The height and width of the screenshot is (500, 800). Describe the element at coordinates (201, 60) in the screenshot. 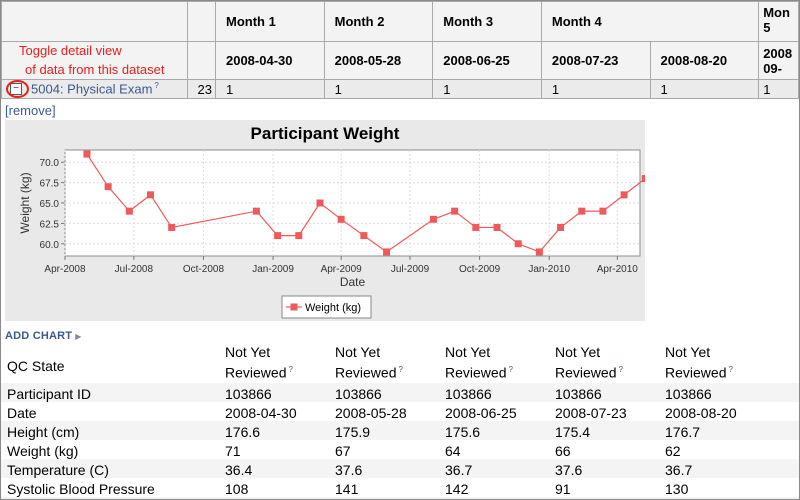

I see `count-subheader-cell` at that location.